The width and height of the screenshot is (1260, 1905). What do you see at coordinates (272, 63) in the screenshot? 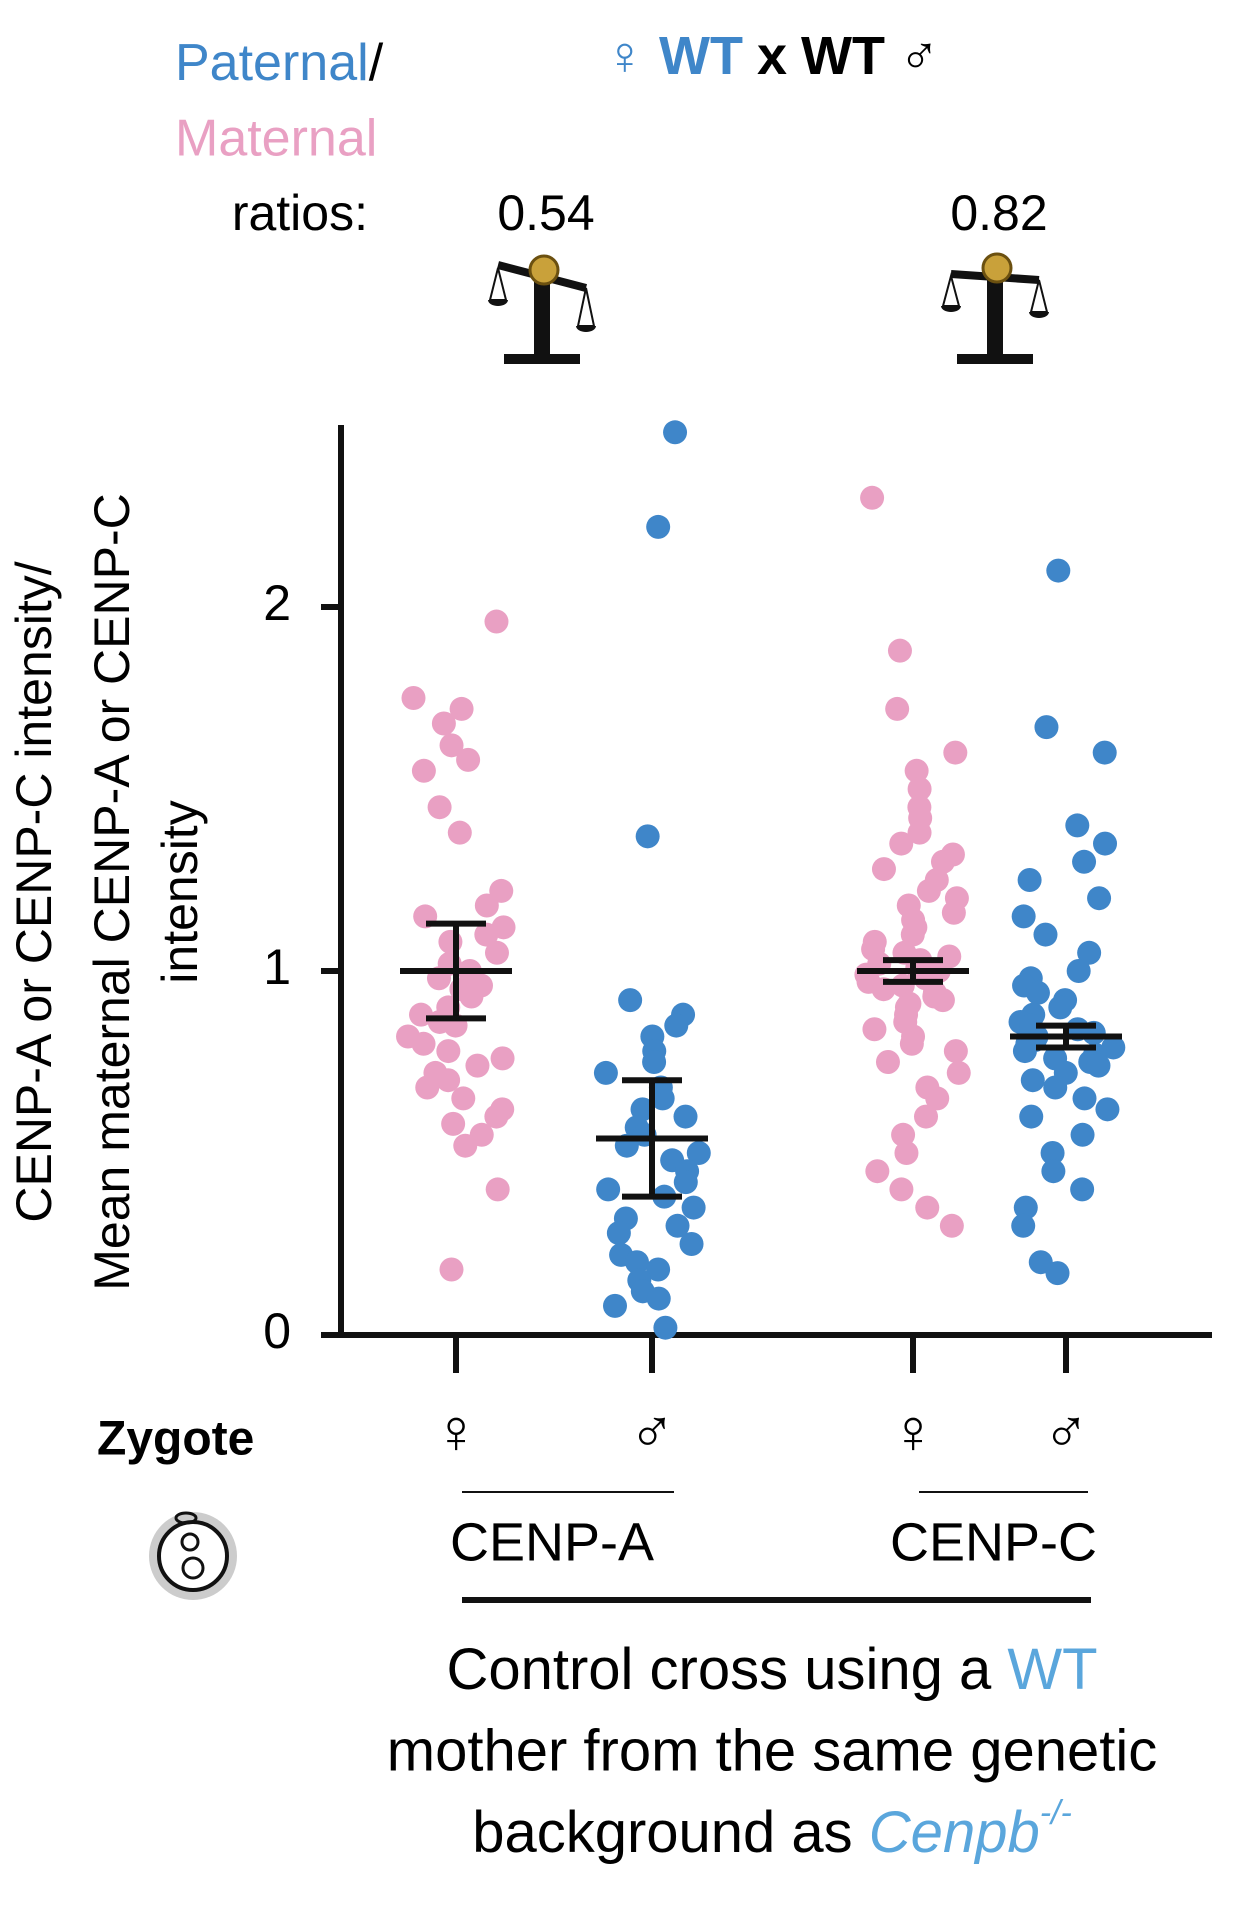
I see `paternal: Paternal` at bounding box center [272, 63].